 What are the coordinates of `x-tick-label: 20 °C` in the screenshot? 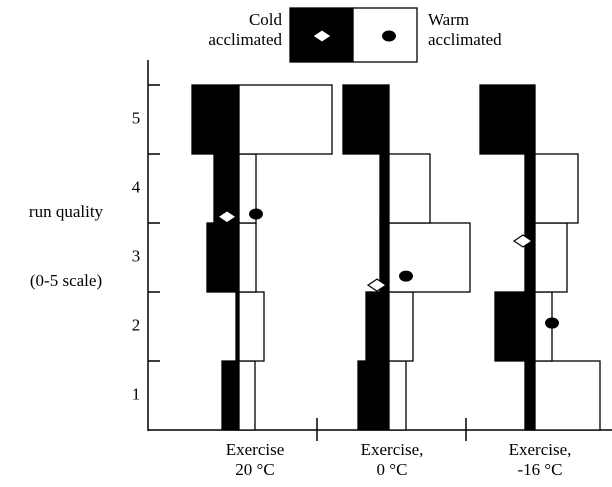 It's located at (254, 469).